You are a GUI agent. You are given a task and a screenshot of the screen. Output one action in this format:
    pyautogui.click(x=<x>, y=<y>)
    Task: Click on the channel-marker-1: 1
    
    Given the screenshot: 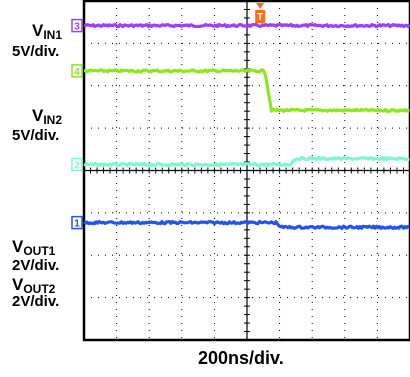 What is the action you would take?
    pyautogui.click(x=77, y=222)
    